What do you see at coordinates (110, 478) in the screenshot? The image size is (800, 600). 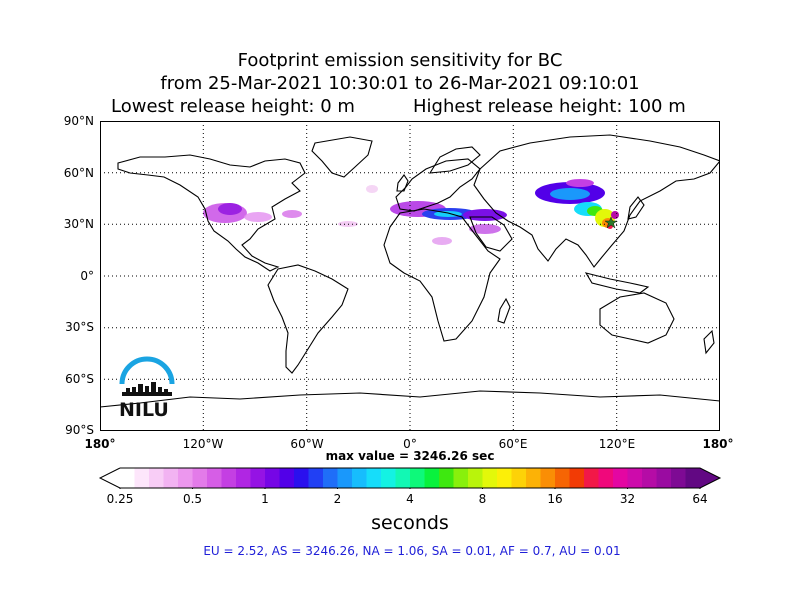 I see `colorbar-under-triangle` at bounding box center [110, 478].